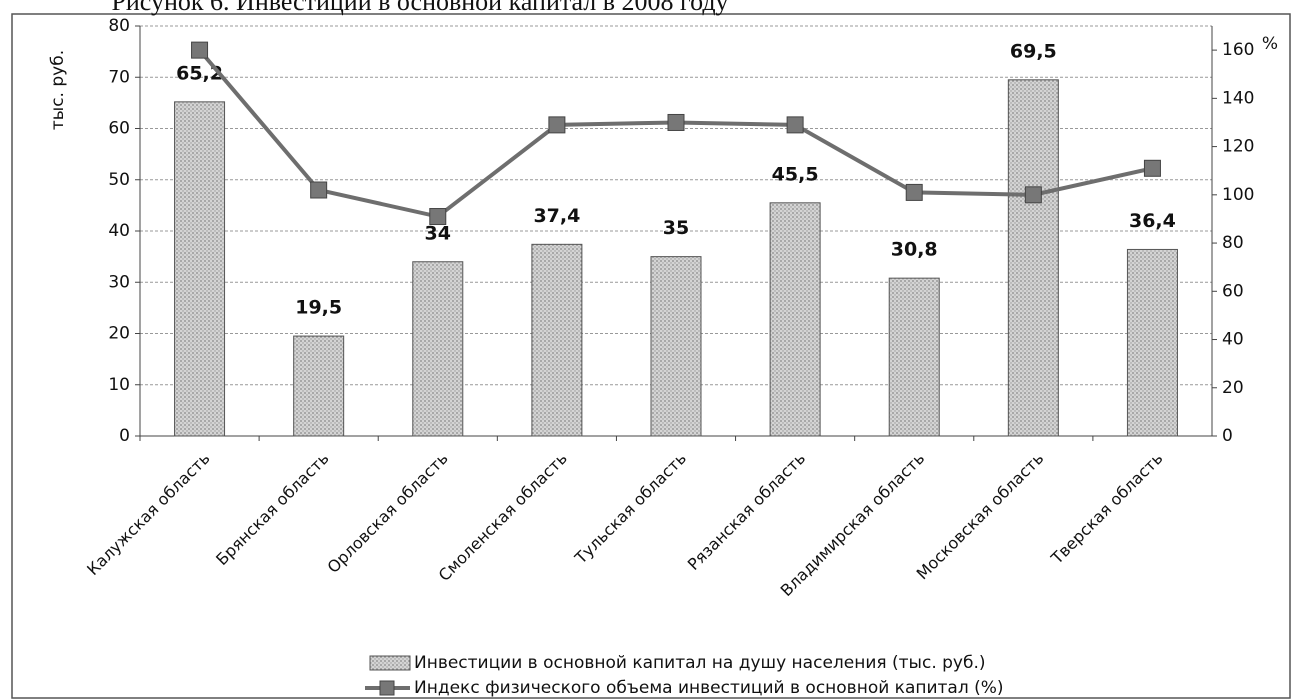 The image size is (1303, 700). Describe the element at coordinates (119, 26) in the screenshot. I see `y-tick-label: 80` at that location.